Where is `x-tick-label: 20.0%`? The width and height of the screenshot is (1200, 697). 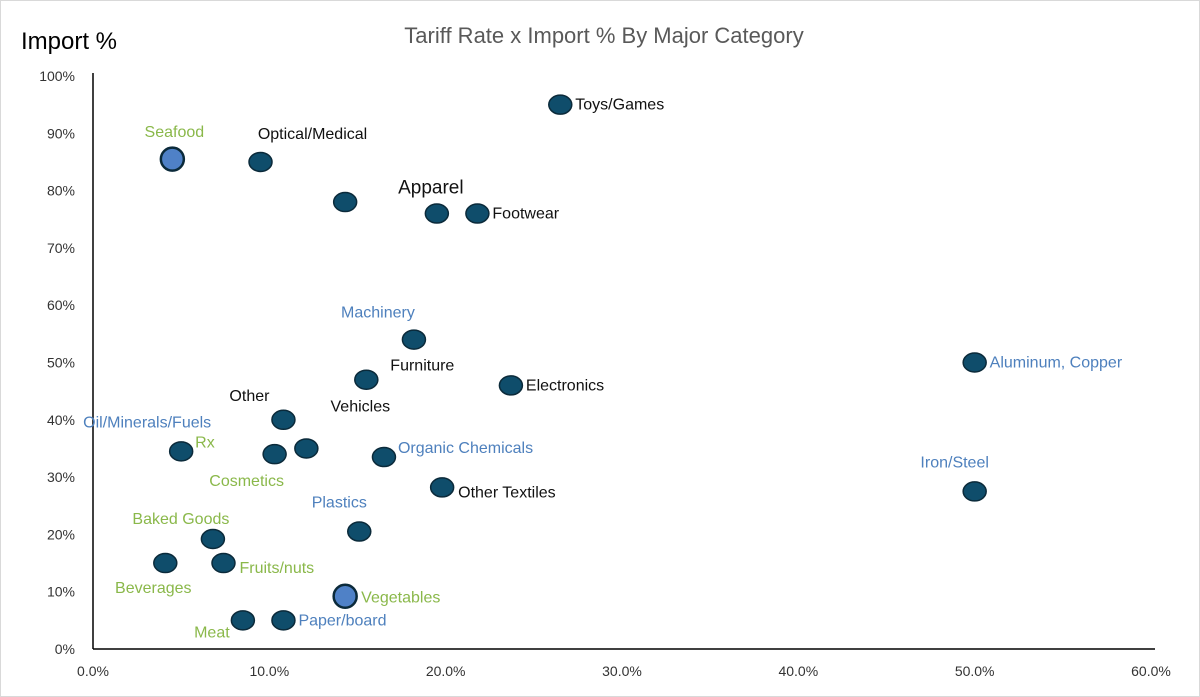 x-tick-label: 20.0% is located at coordinates (446, 671).